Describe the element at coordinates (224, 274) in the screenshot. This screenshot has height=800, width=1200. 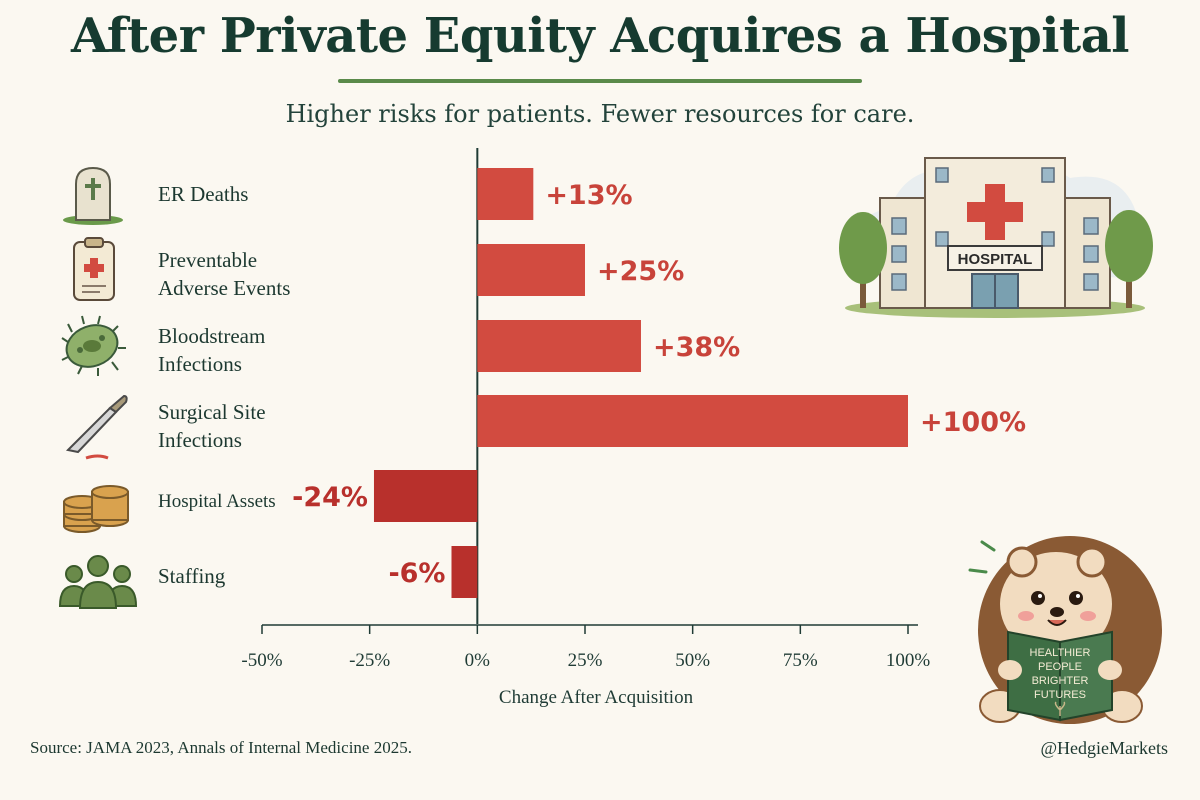
I see `row-label-preventable-adverse-events: Preventable Adverse Events` at that location.